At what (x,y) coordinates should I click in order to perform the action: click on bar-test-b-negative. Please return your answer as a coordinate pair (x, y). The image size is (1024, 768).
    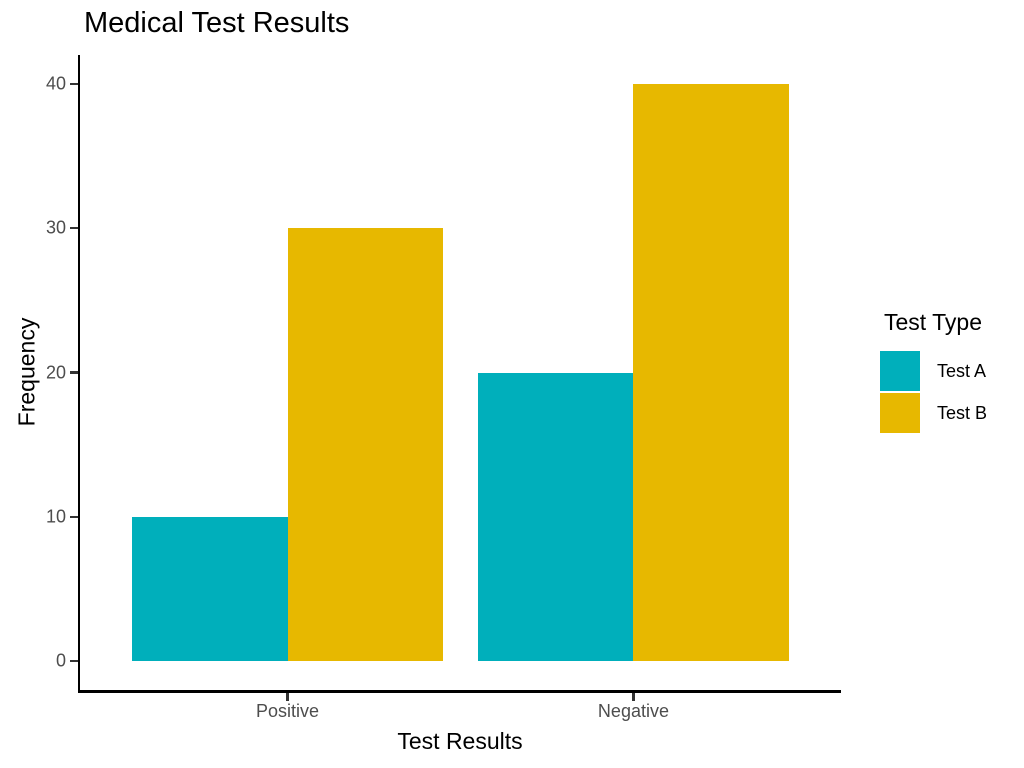
    Looking at the image, I should click on (711, 372).